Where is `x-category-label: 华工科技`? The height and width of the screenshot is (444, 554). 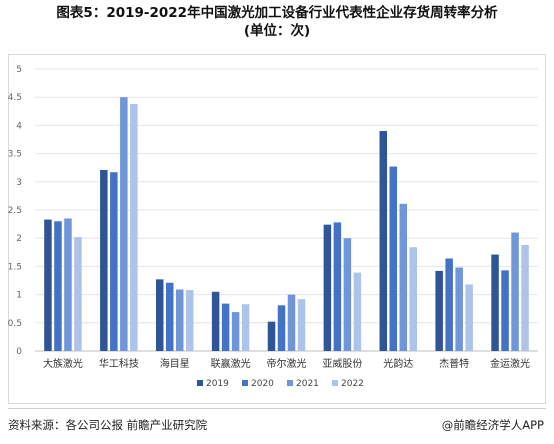 x-category-label: 华工科技 is located at coordinates (119, 363).